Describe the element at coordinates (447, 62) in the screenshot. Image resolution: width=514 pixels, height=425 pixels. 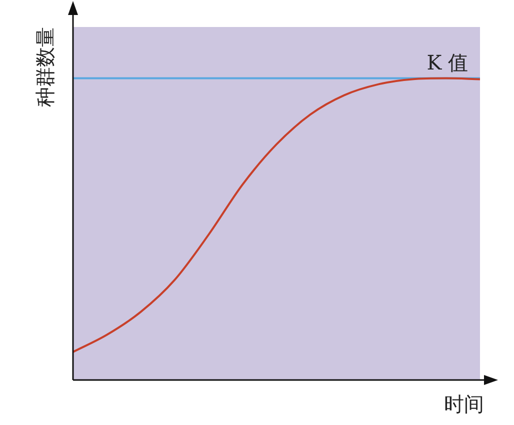
I see `ref-line-label: K 值` at that location.